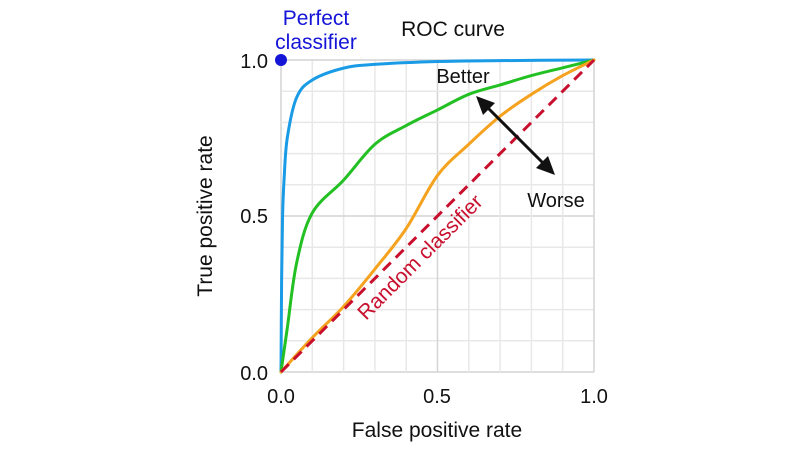 The height and width of the screenshot is (450, 800). What do you see at coordinates (453, 29) in the screenshot?
I see `chart-title: ROC curve` at bounding box center [453, 29].